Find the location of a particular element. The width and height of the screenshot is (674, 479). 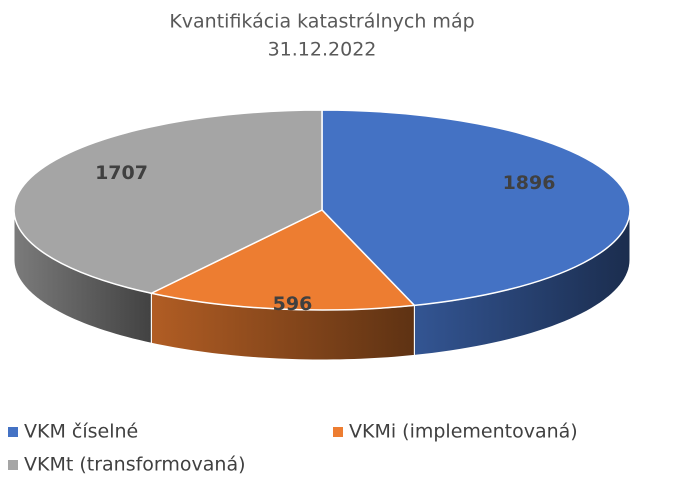

chart-title: Kvantifikácia katastrálnych máp is located at coordinates (321, 22).